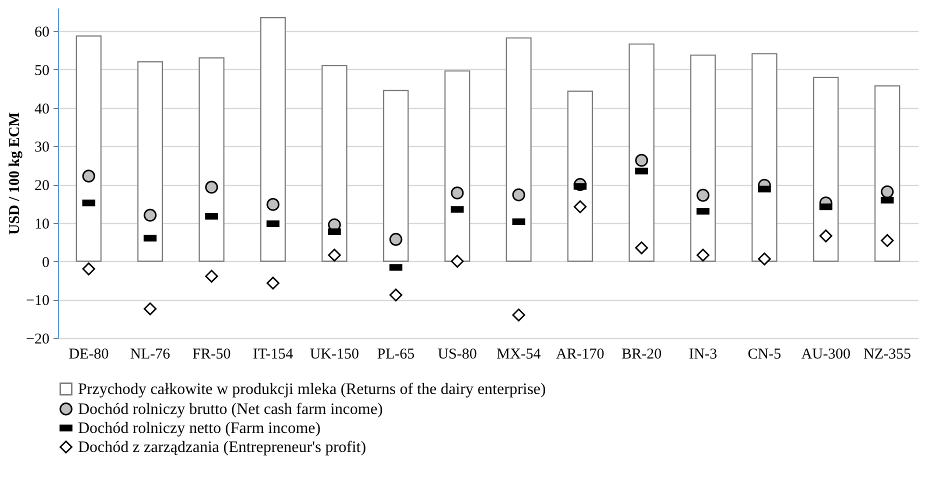  I want to click on legend-label: Dochód z zarządzania (Entrepreneur's profit), so click(222, 447).